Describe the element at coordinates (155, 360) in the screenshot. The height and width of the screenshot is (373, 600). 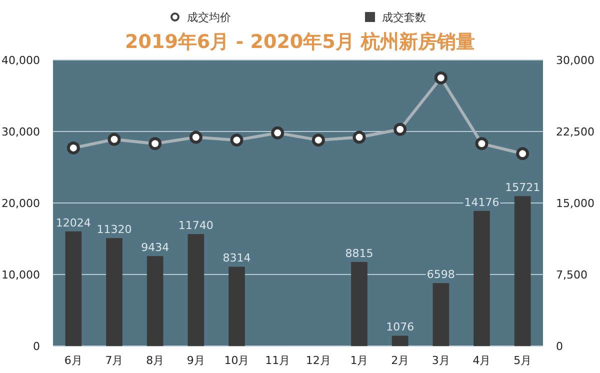
I see `x-tick-label: 8月` at that location.